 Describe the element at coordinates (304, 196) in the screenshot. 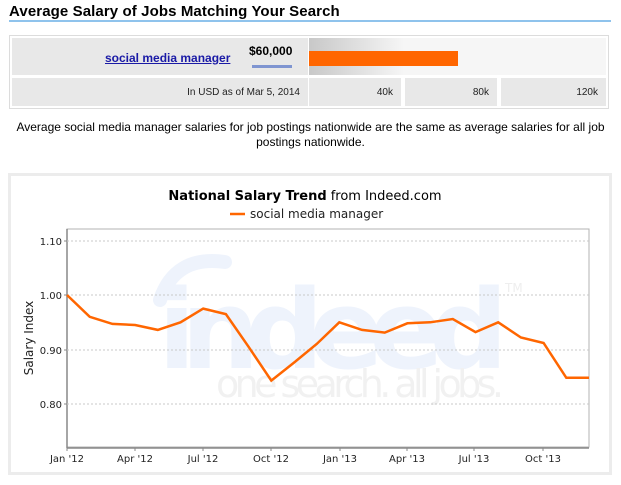

I see `chart-title: National Salary Trend from Indeed.com` at that location.